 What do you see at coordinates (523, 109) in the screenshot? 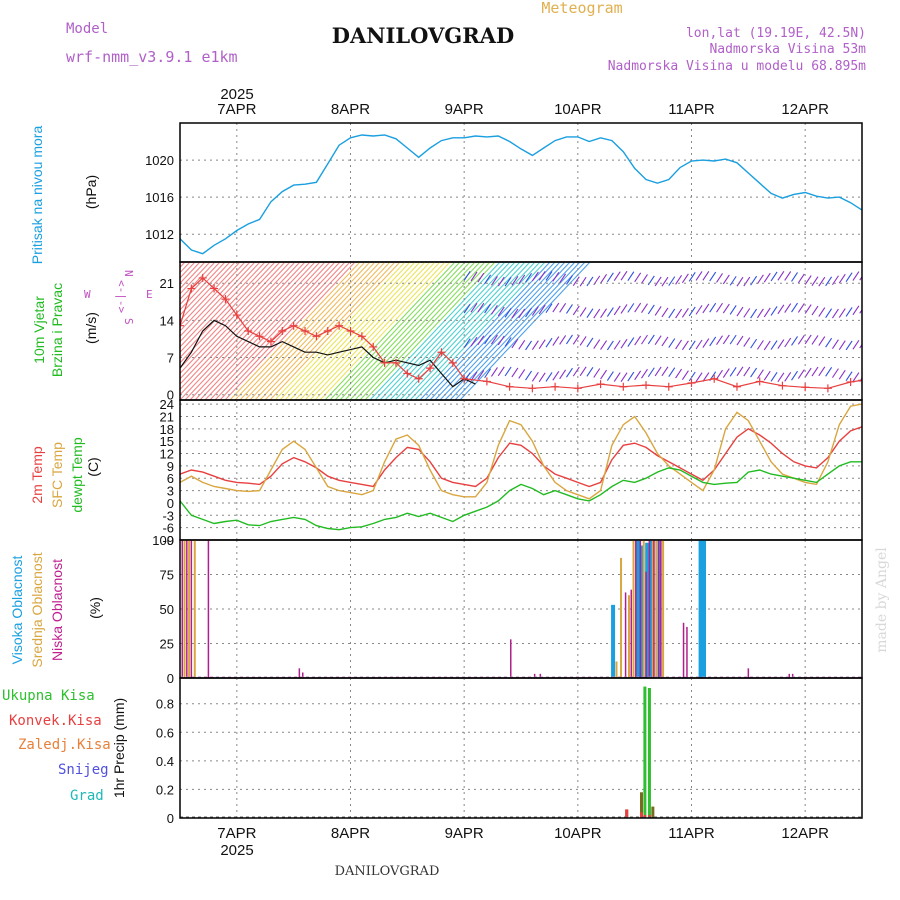
I see `top-day-labels: 7APR 8APR 9APR 10APR 11APR 12APR` at bounding box center [523, 109].